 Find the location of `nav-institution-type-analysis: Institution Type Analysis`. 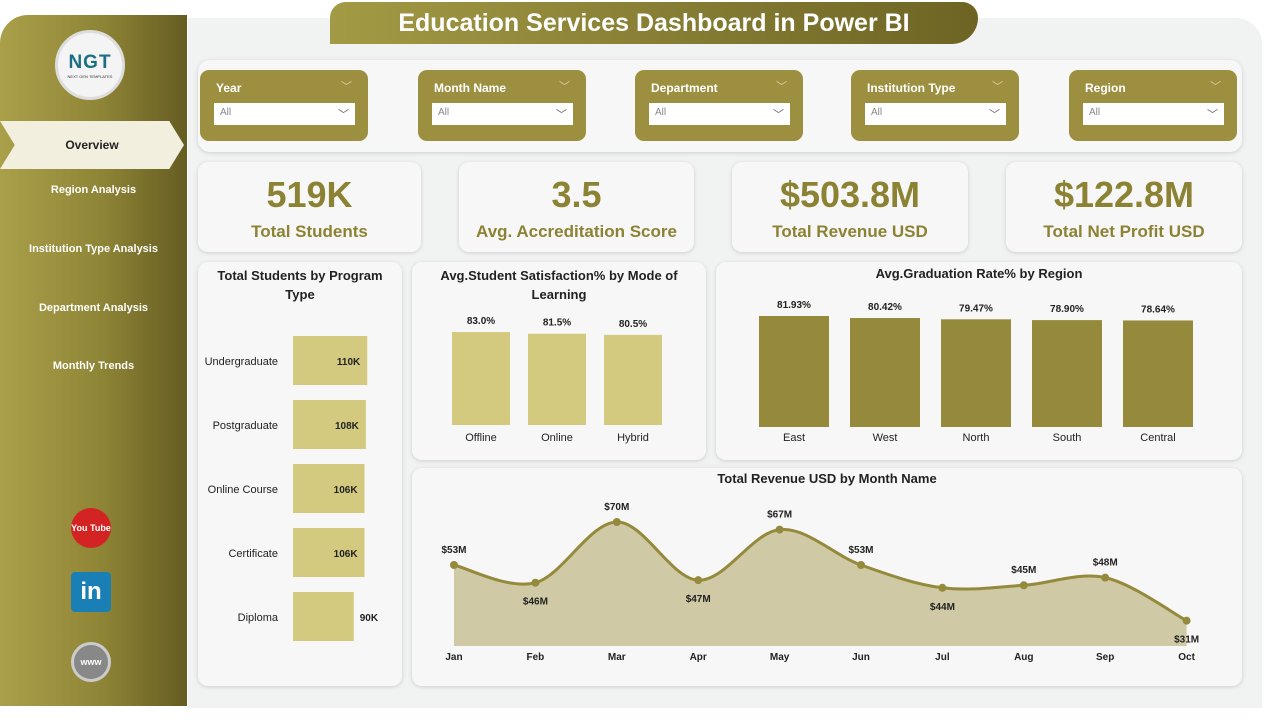

nav-institution-type-analysis: Institution Type Analysis is located at coordinates (93, 249).